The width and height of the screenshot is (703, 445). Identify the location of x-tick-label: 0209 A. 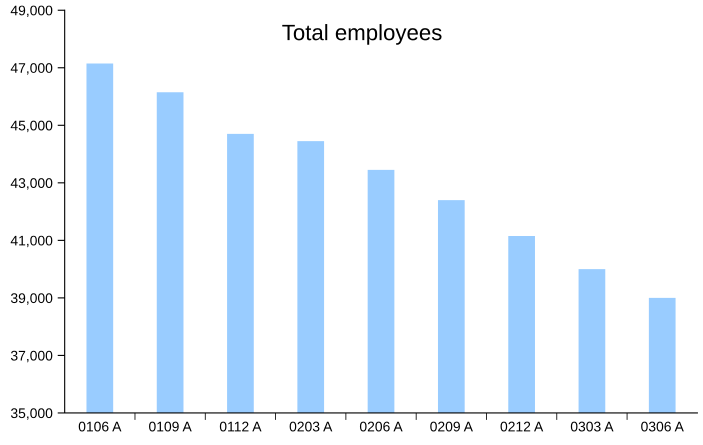
(451, 427).